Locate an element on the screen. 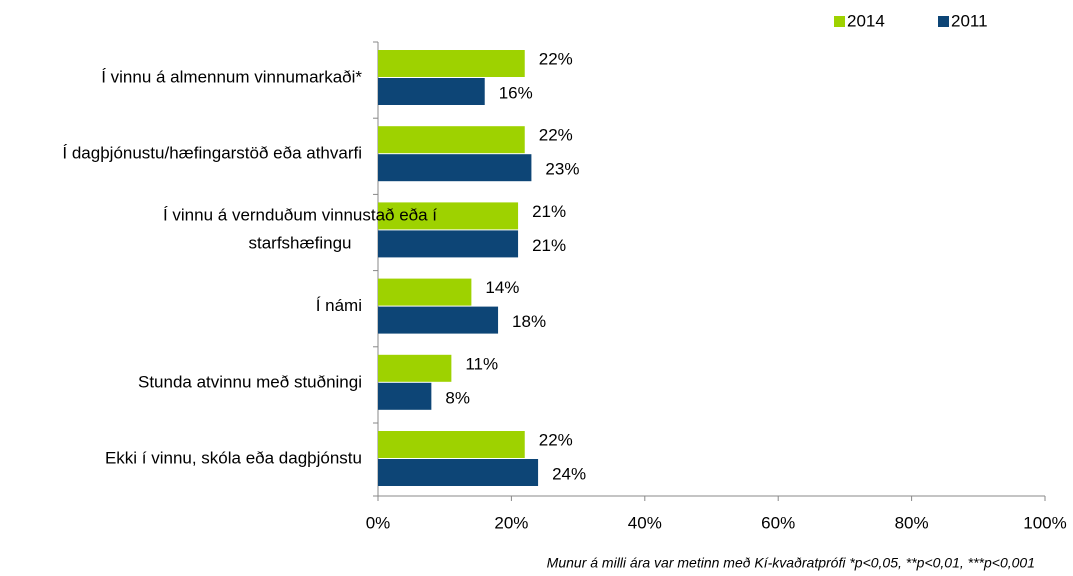 This screenshot has width=1073, height=576. legend-label: 2014 is located at coordinates (866, 20).